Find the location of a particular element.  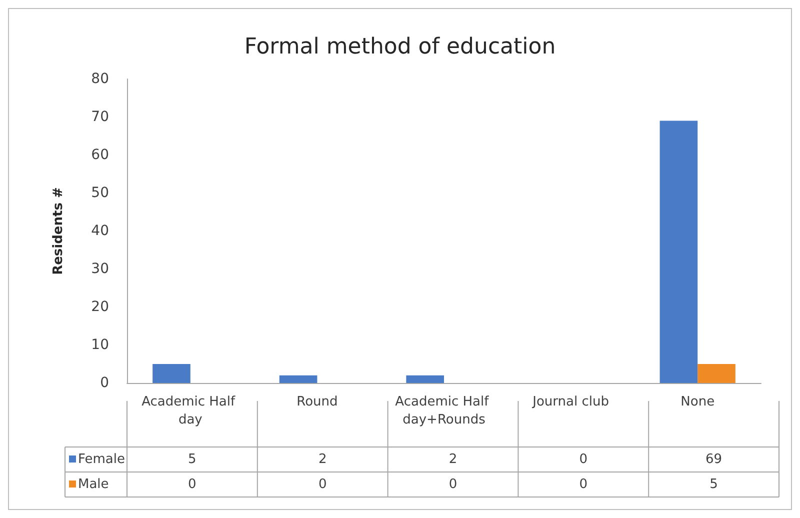

x-tick-label: Academic Half day is located at coordinates (191, 411).